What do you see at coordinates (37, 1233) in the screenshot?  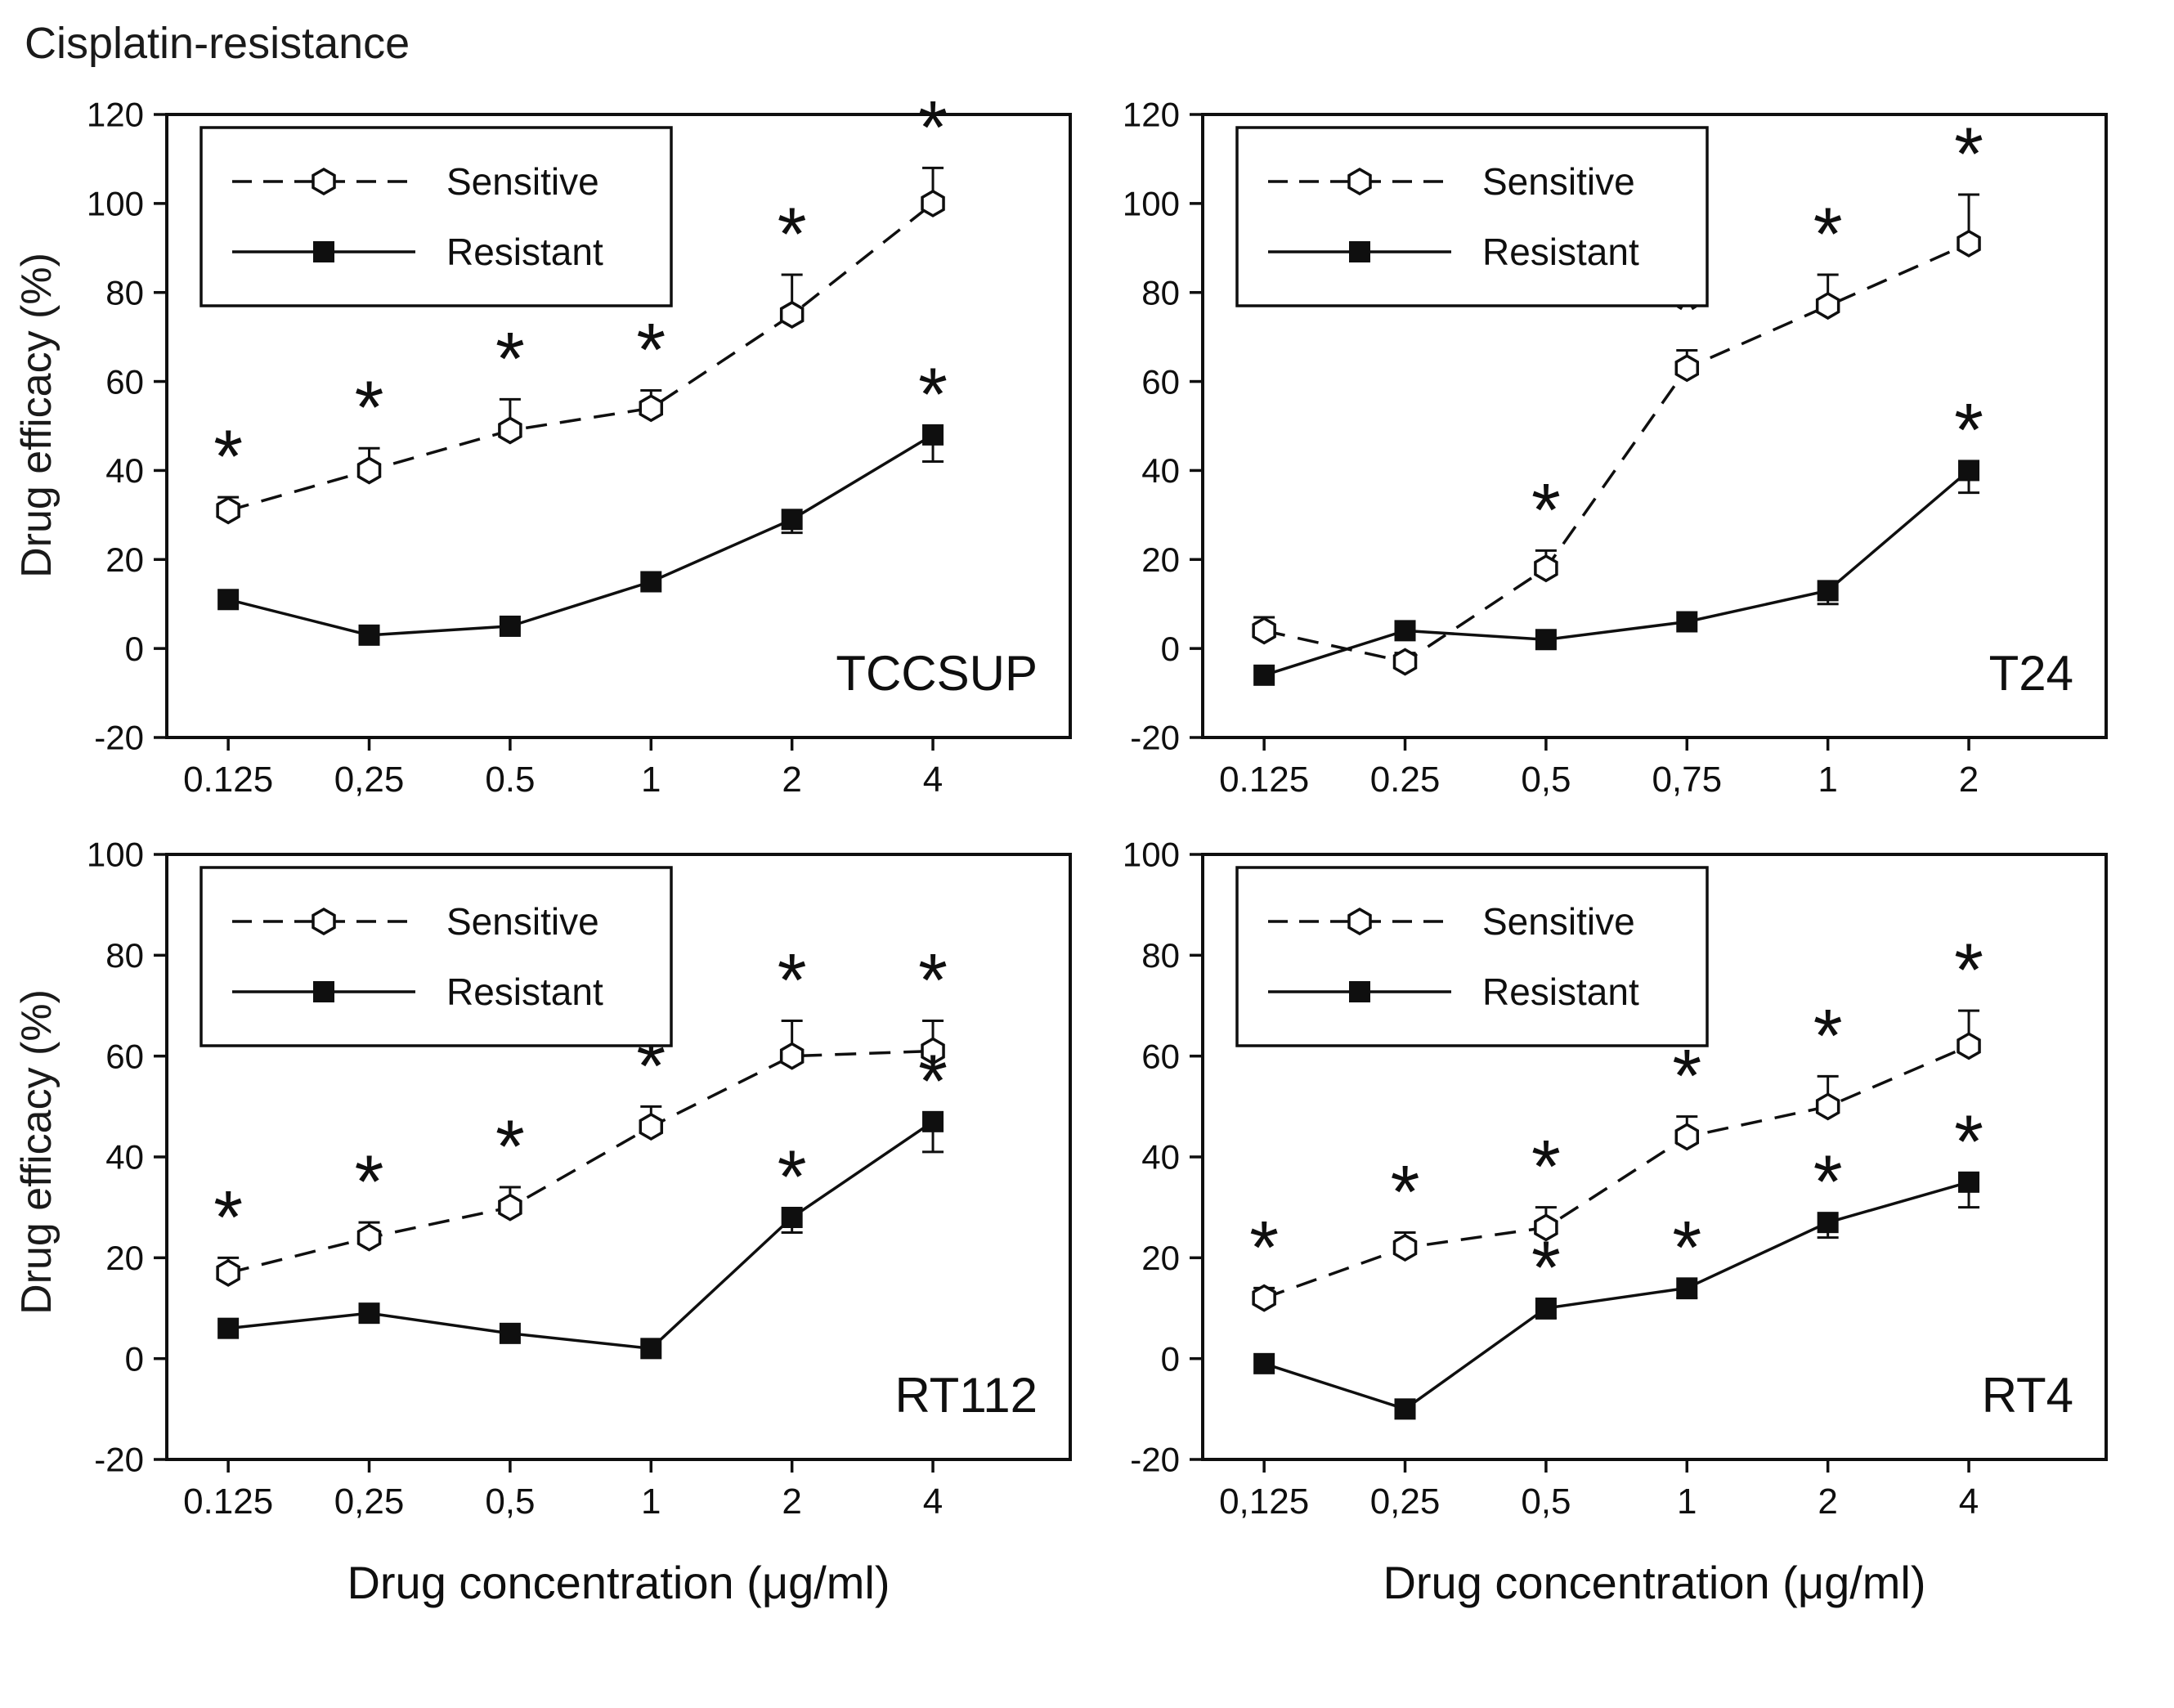 I see `y-axis-label-bottom: Drug efficacy (%)` at bounding box center [37, 1233].